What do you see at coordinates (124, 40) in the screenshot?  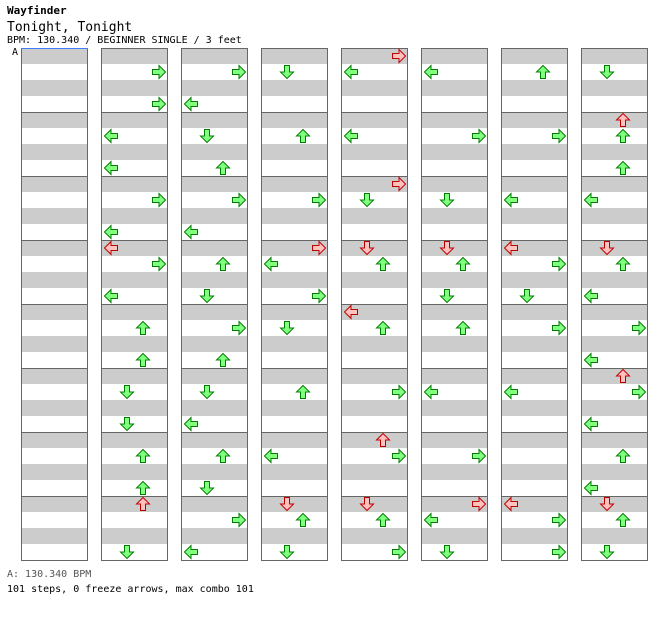 I see `chart-info: BPM: 130.340 / BEGINNER SINGLE / 3 feet` at bounding box center [124, 40].